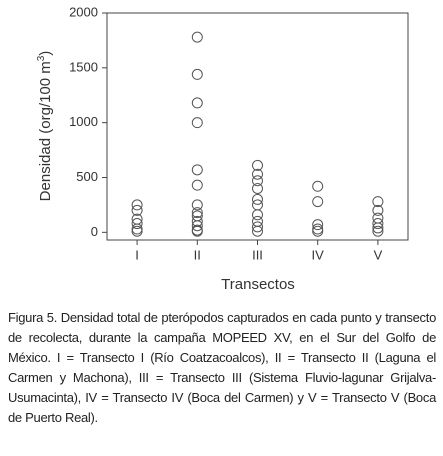 This screenshot has height=456, width=443. I want to click on y-axis-label-end: ), so click(45, 53).